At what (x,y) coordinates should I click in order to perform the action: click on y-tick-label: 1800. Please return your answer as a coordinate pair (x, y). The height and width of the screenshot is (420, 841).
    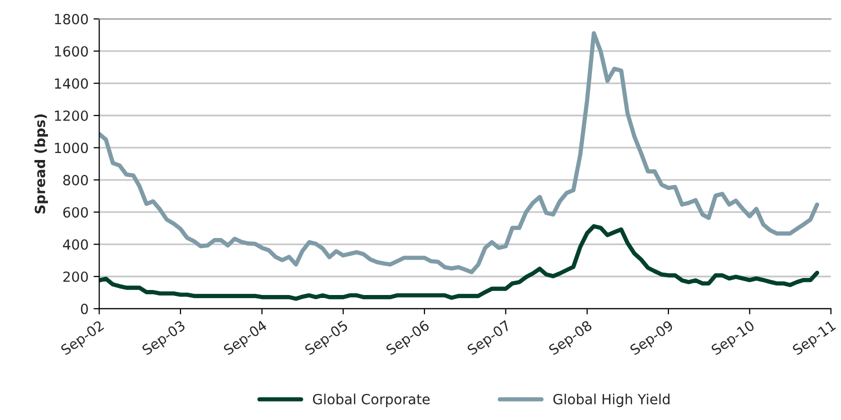
    Looking at the image, I should click on (71, 19).